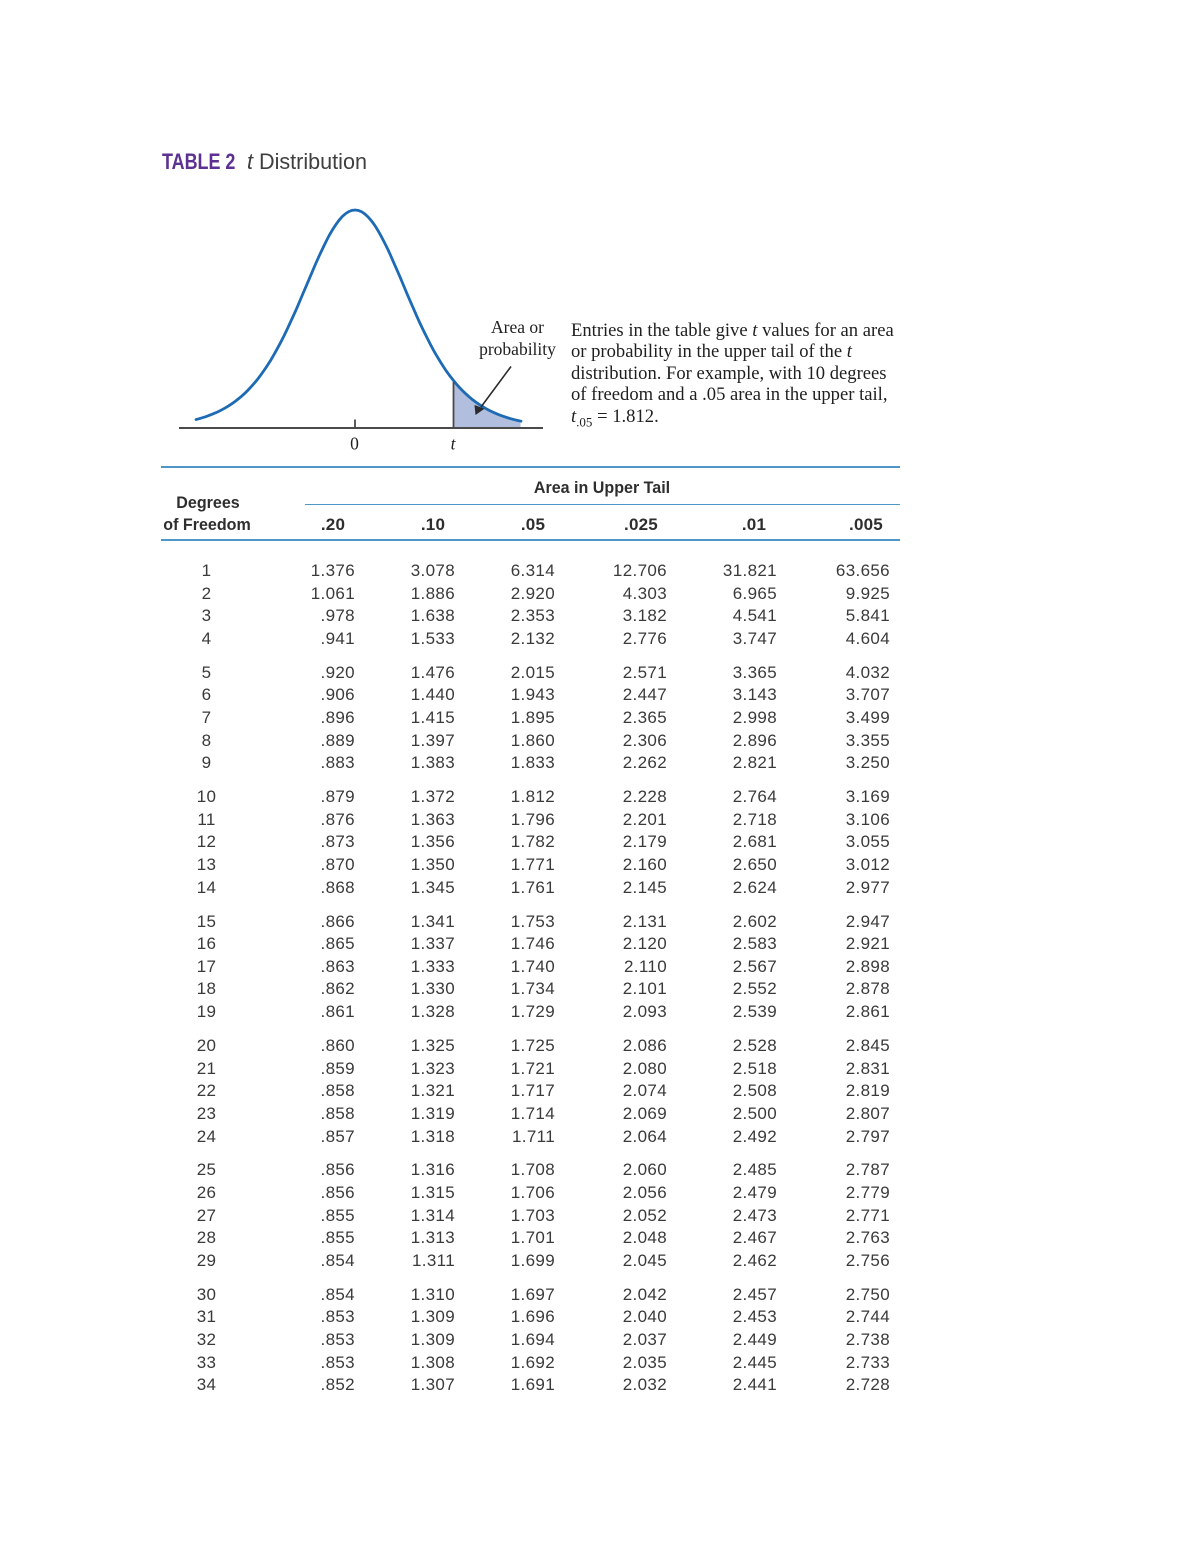 The width and height of the screenshot is (1200, 1553). What do you see at coordinates (454, 444) in the screenshot?
I see `svg-text: t` at bounding box center [454, 444].